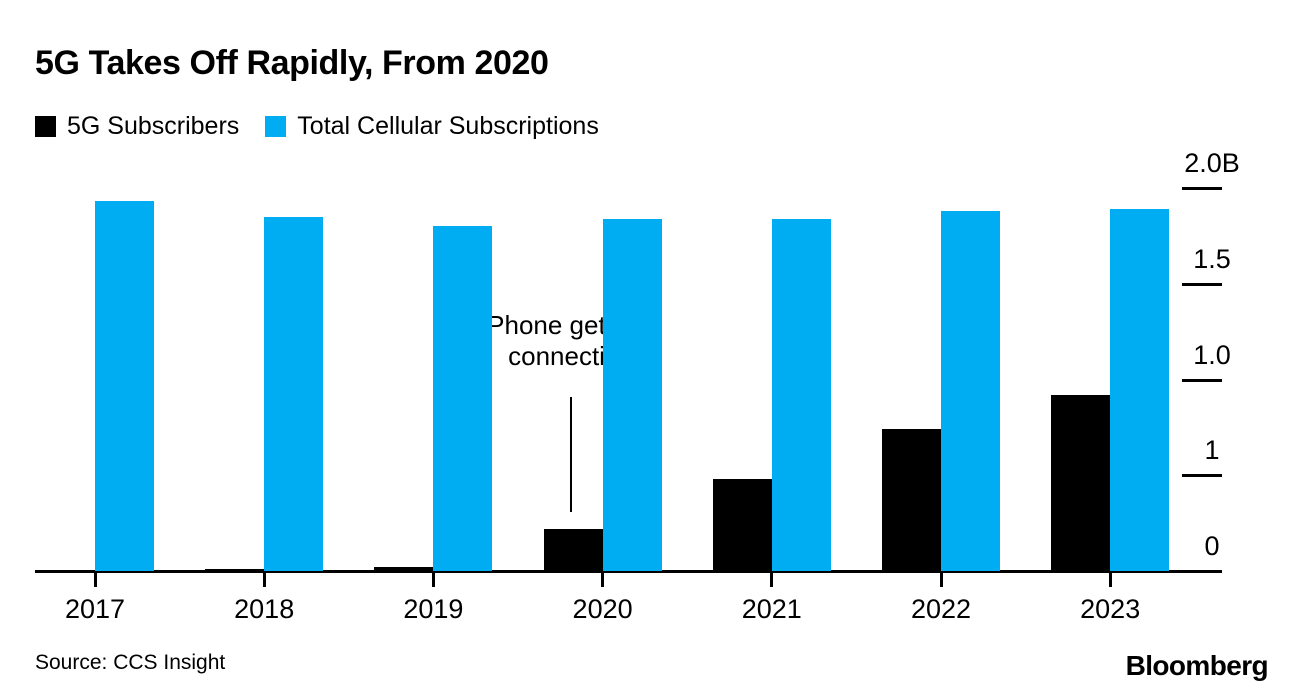 This screenshot has height=696, width=1296. What do you see at coordinates (235, 570) in the screenshot?
I see `bar-5g-2018` at bounding box center [235, 570].